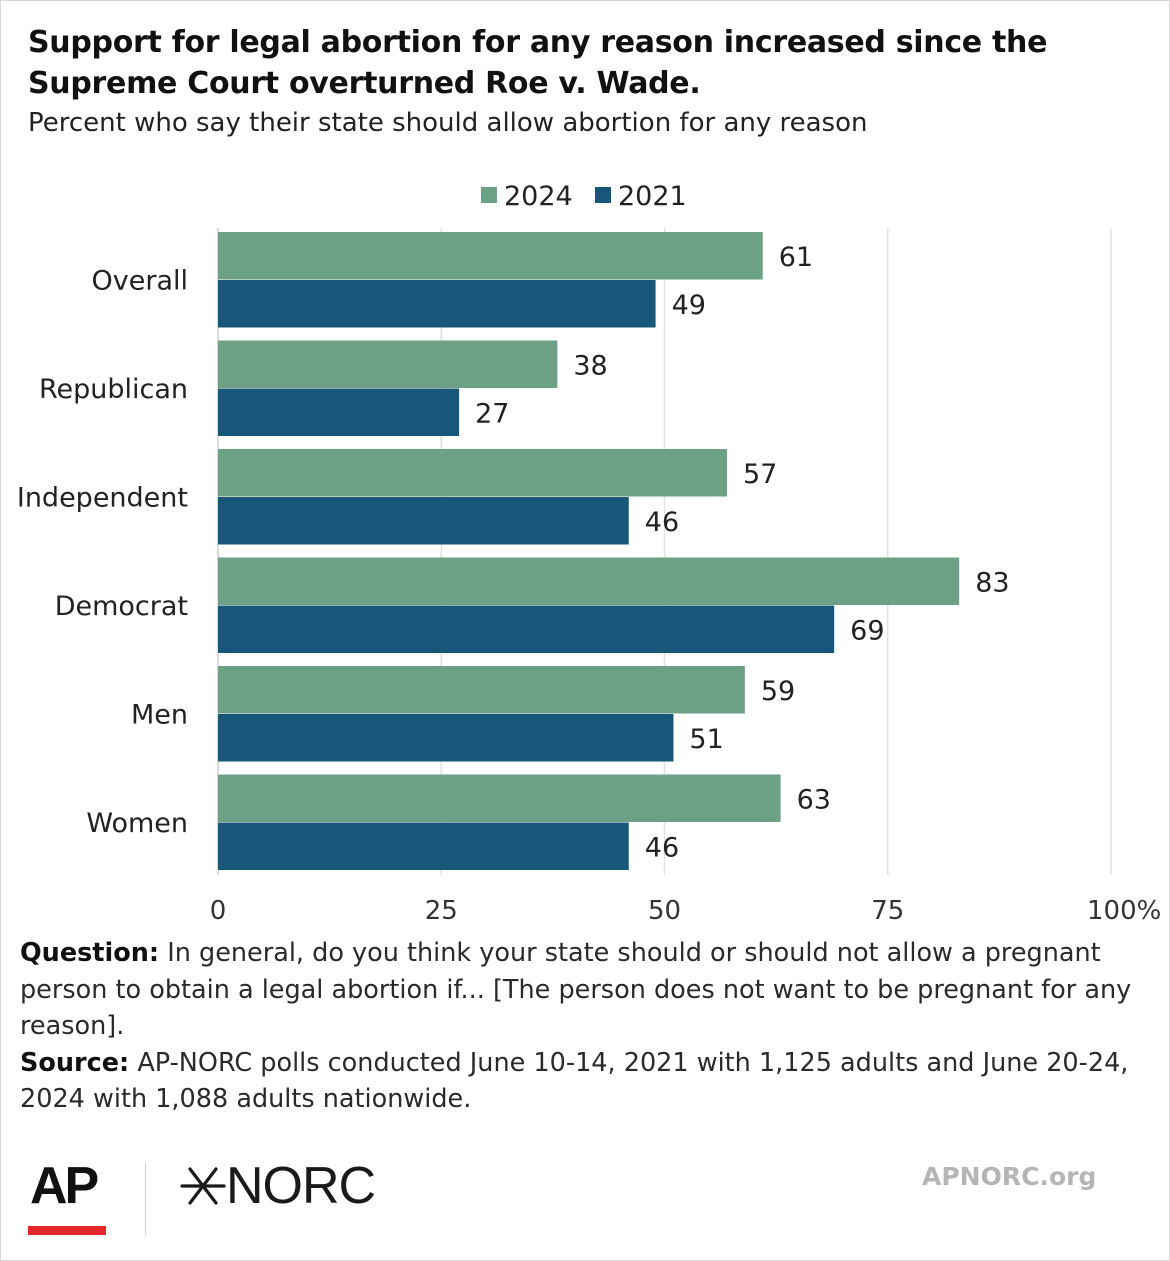  What do you see at coordinates (137, 823) in the screenshot?
I see `category-label: Women` at bounding box center [137, 823].